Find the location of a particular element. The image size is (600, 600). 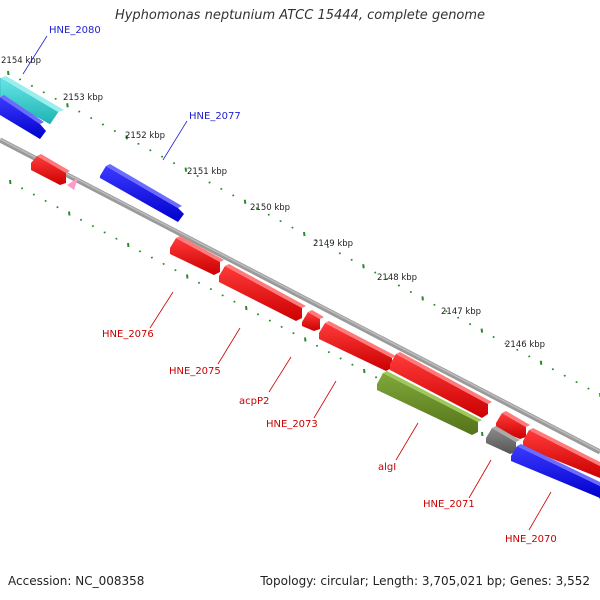

feature-hne-2073b is located at coordinates (441, 385).